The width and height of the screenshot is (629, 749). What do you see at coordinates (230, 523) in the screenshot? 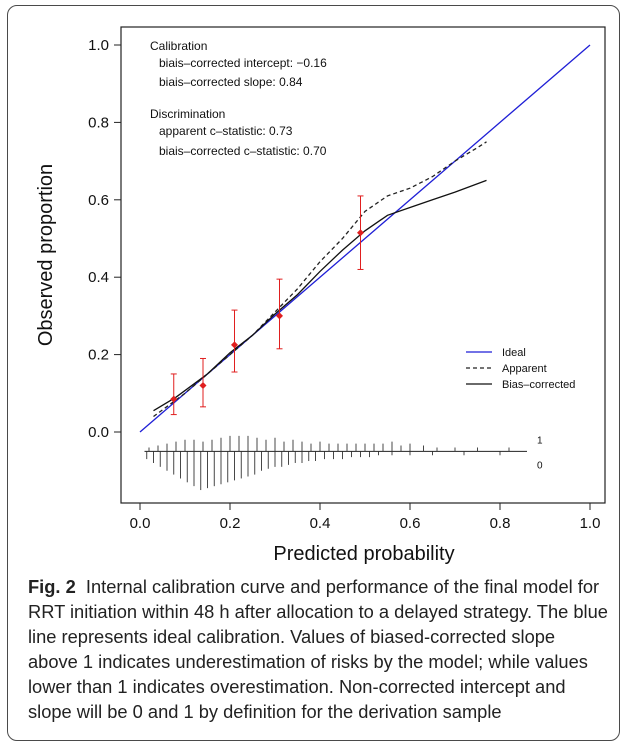
I see `x-tick-label: 0.2` at bounding box center [230, 523].